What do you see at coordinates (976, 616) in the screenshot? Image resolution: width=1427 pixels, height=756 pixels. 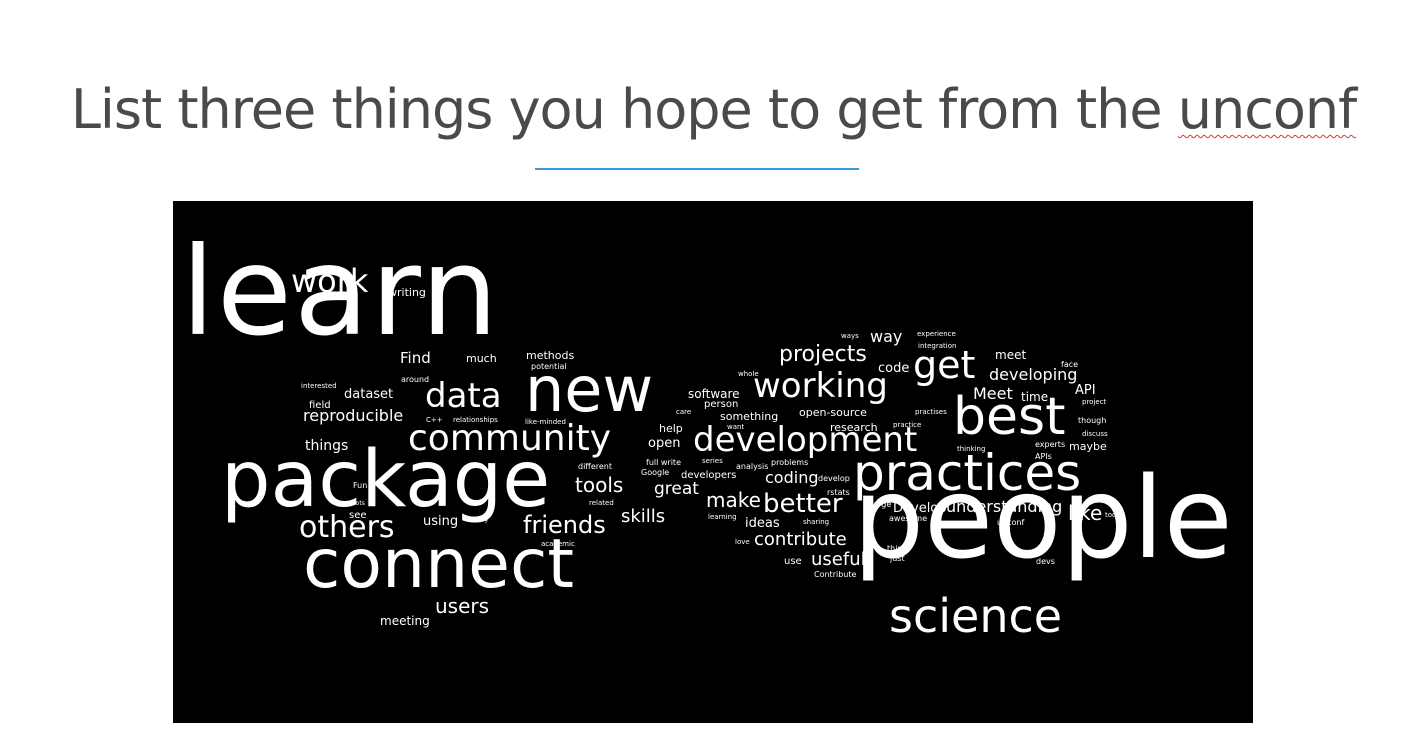 I see `cloud-word: science` at bounding box center [976, 616].